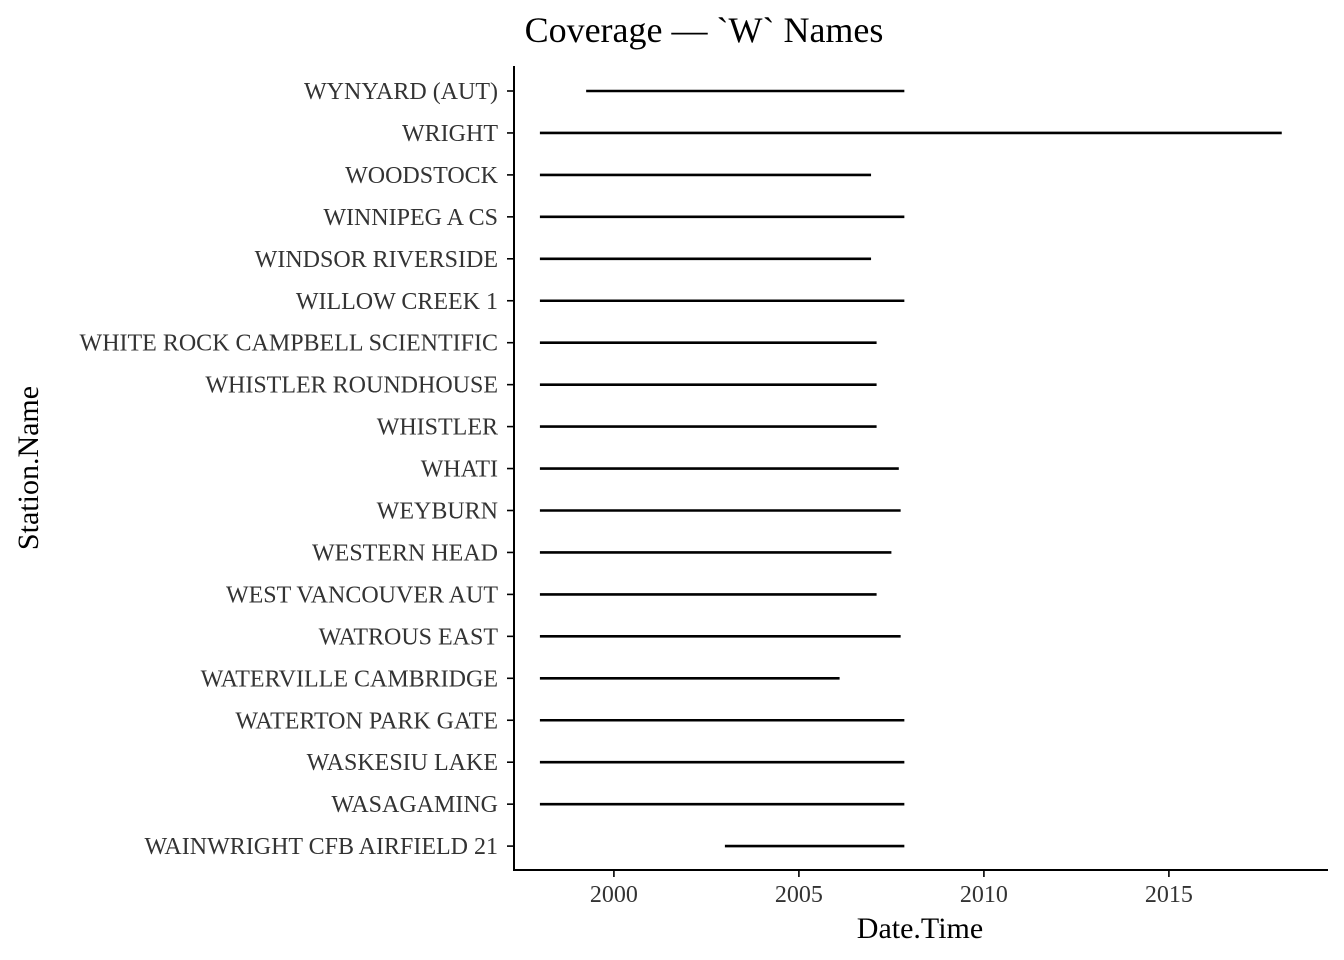  Describe the element at coordinates (799, 895) in the screenshot. I see `x-tick-label: 2005` at that location.